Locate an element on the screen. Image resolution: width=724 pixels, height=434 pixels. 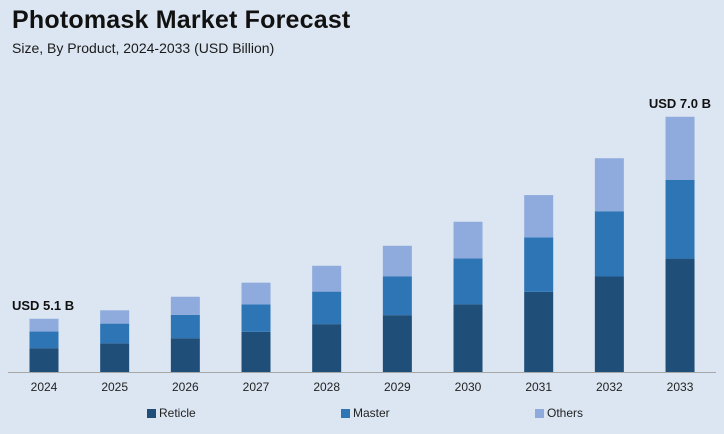
bar-others-2031 is located at coordinates (539, 216).